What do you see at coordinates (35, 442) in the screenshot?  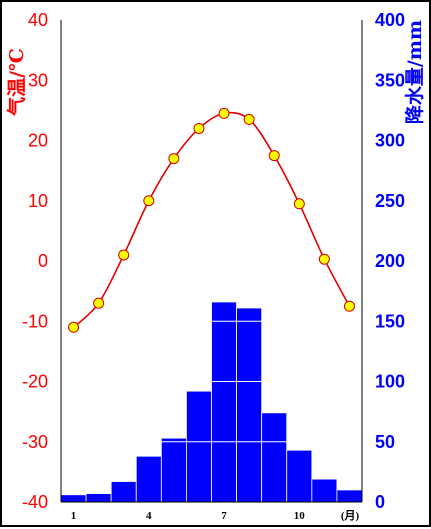 I see `y-left-tick-label: -30` at bounding box center [35, 442].